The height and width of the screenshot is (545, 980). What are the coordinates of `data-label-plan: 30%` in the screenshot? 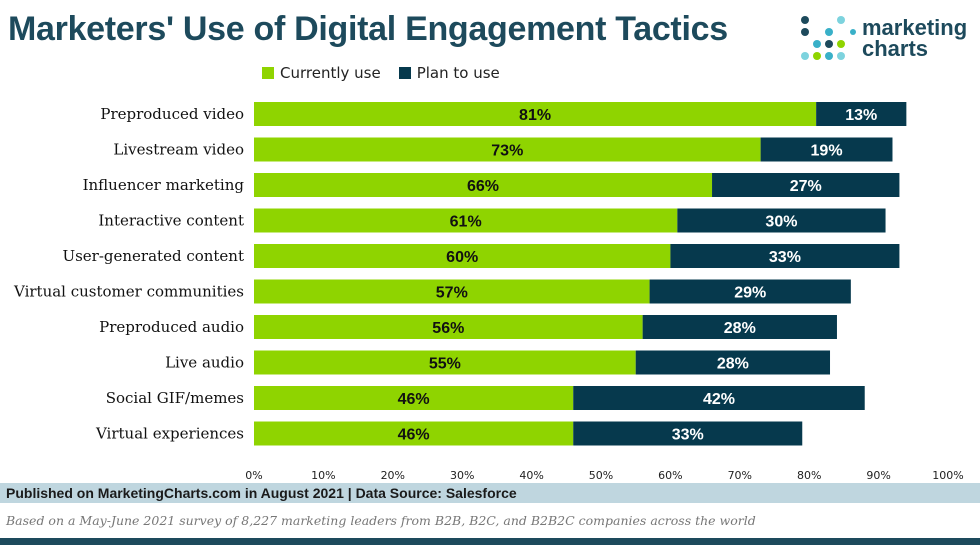 It's located at (781, 222).